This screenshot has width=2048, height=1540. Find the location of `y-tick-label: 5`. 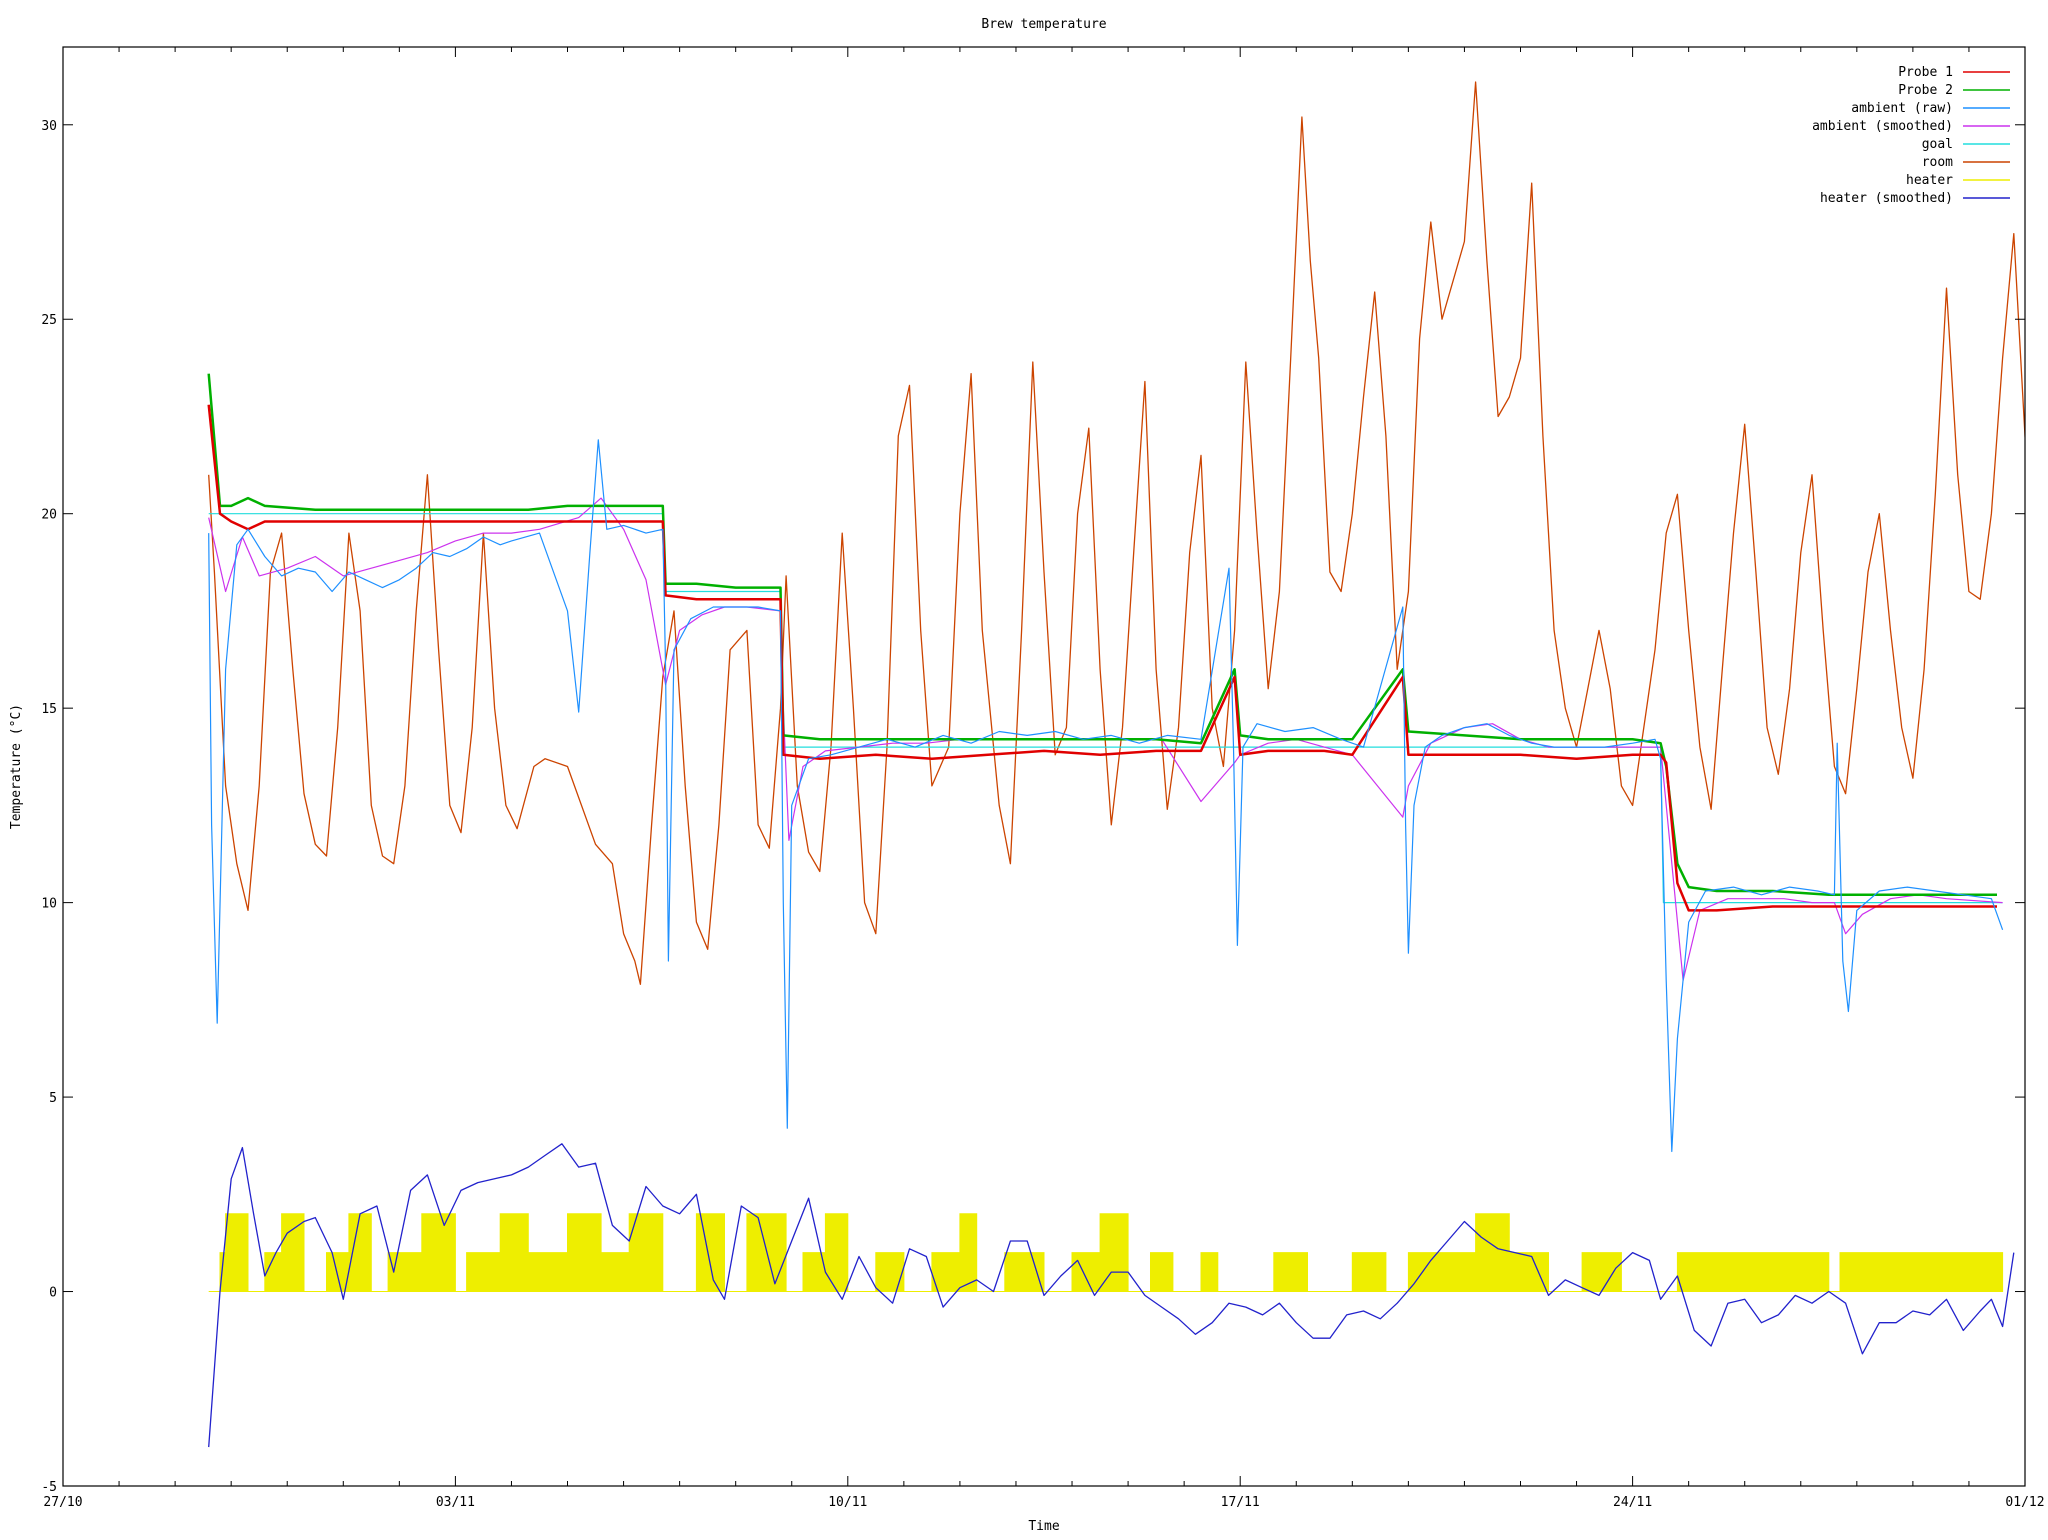

y-tick-label: 5 is located at coordinates (53, 1098).